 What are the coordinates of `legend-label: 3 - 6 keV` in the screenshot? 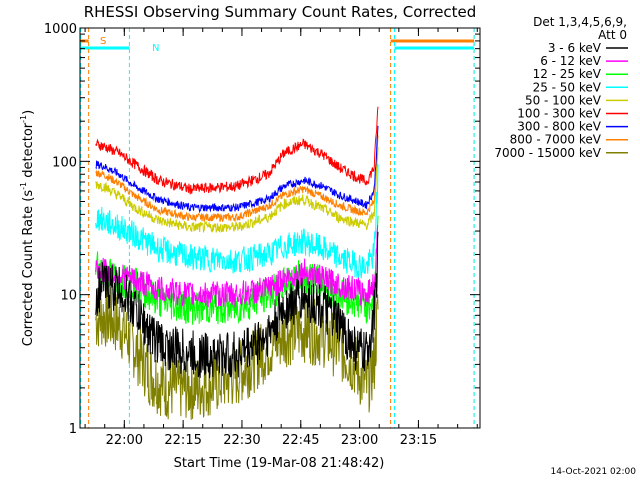 It's located at (575, 48).